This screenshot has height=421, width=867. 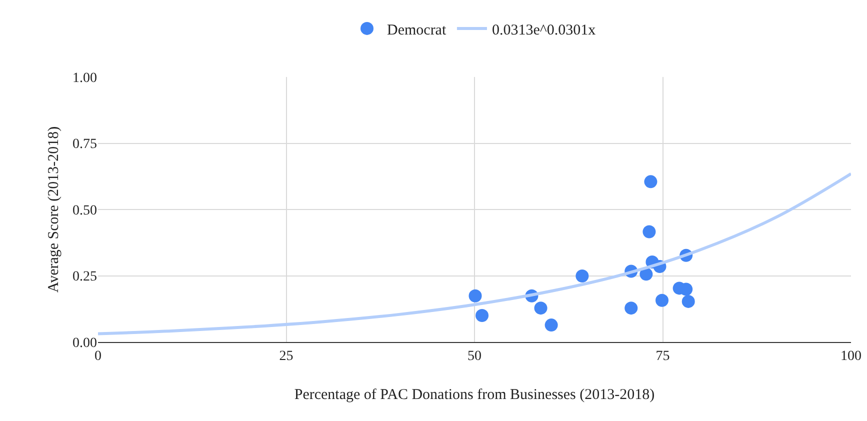 I want to click on x-tick-label: 50, so click(x=475, y=356).